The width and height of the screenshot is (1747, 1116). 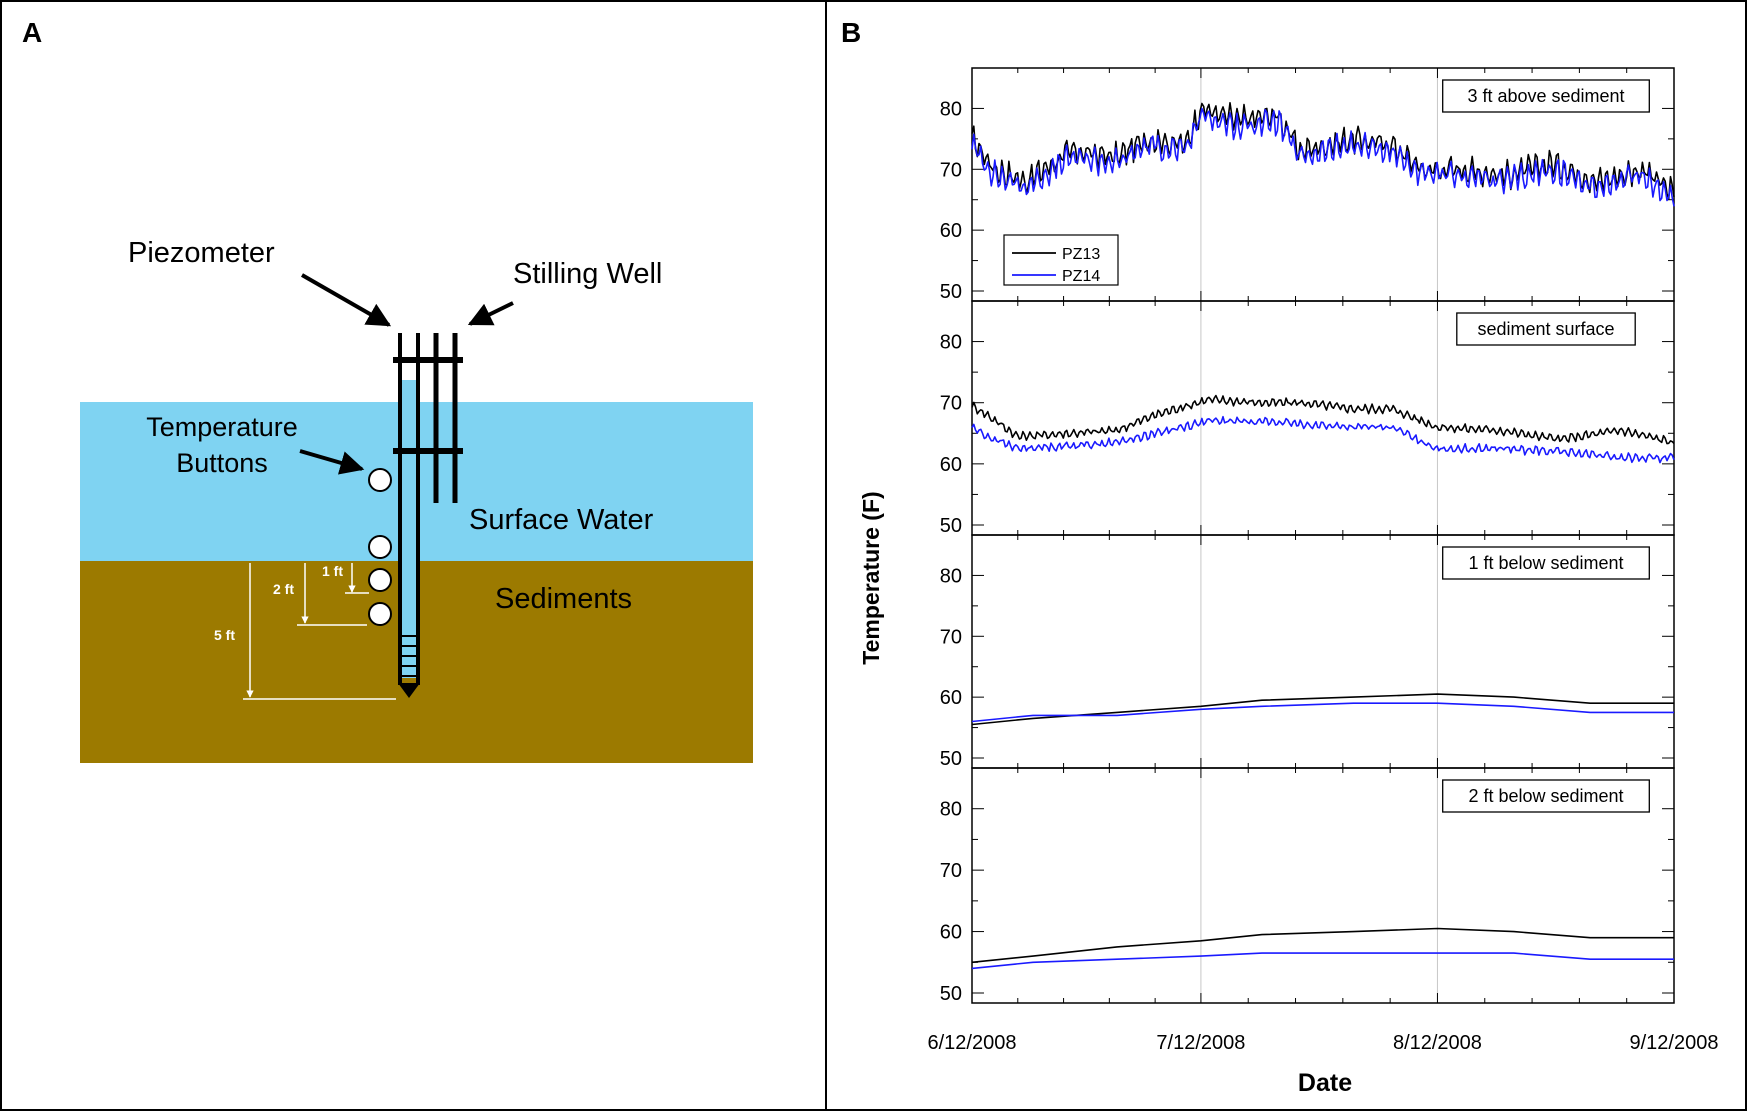 I want to click on stilling-well-arrow, so click(x=490, y=313).